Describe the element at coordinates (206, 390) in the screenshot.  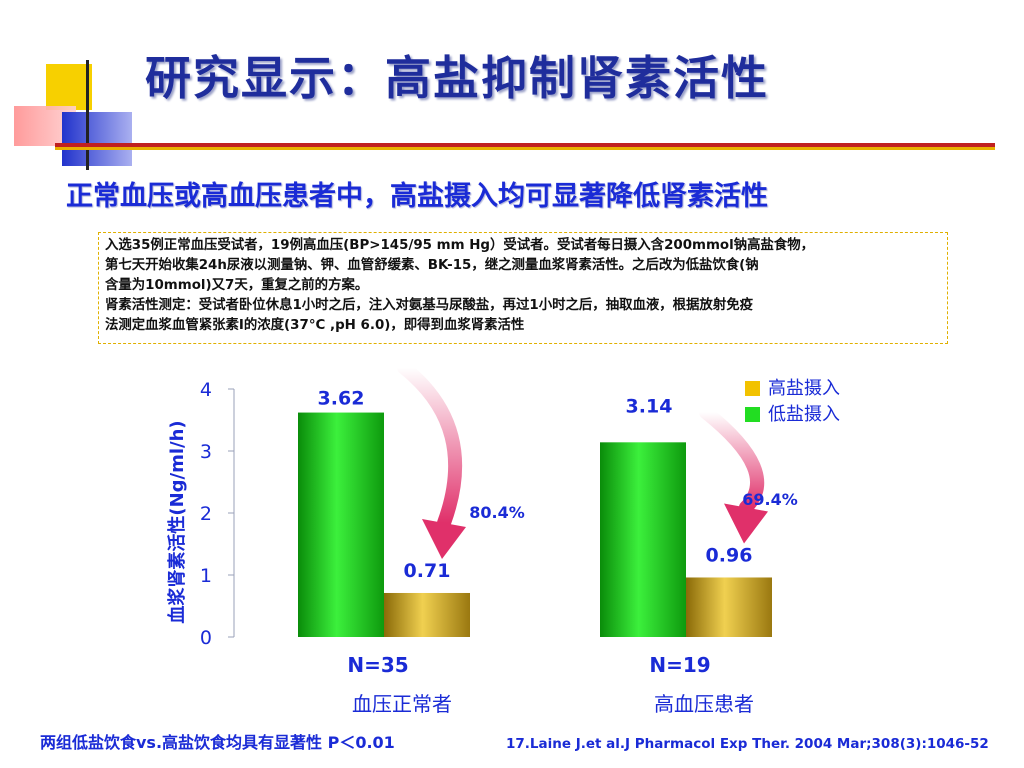
I see `y-tick-label: 4` at that location.